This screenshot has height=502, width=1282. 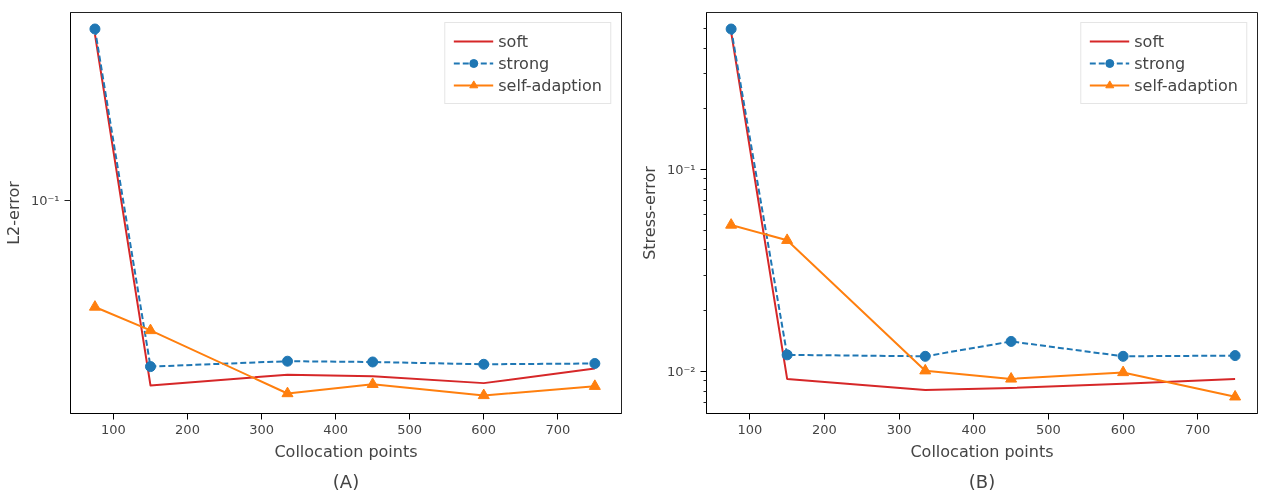 What do you see at coordinates (681, 372) in the screenshot?
I see `y-tick-label: 10⁻²` at bounding box center [681, 372].